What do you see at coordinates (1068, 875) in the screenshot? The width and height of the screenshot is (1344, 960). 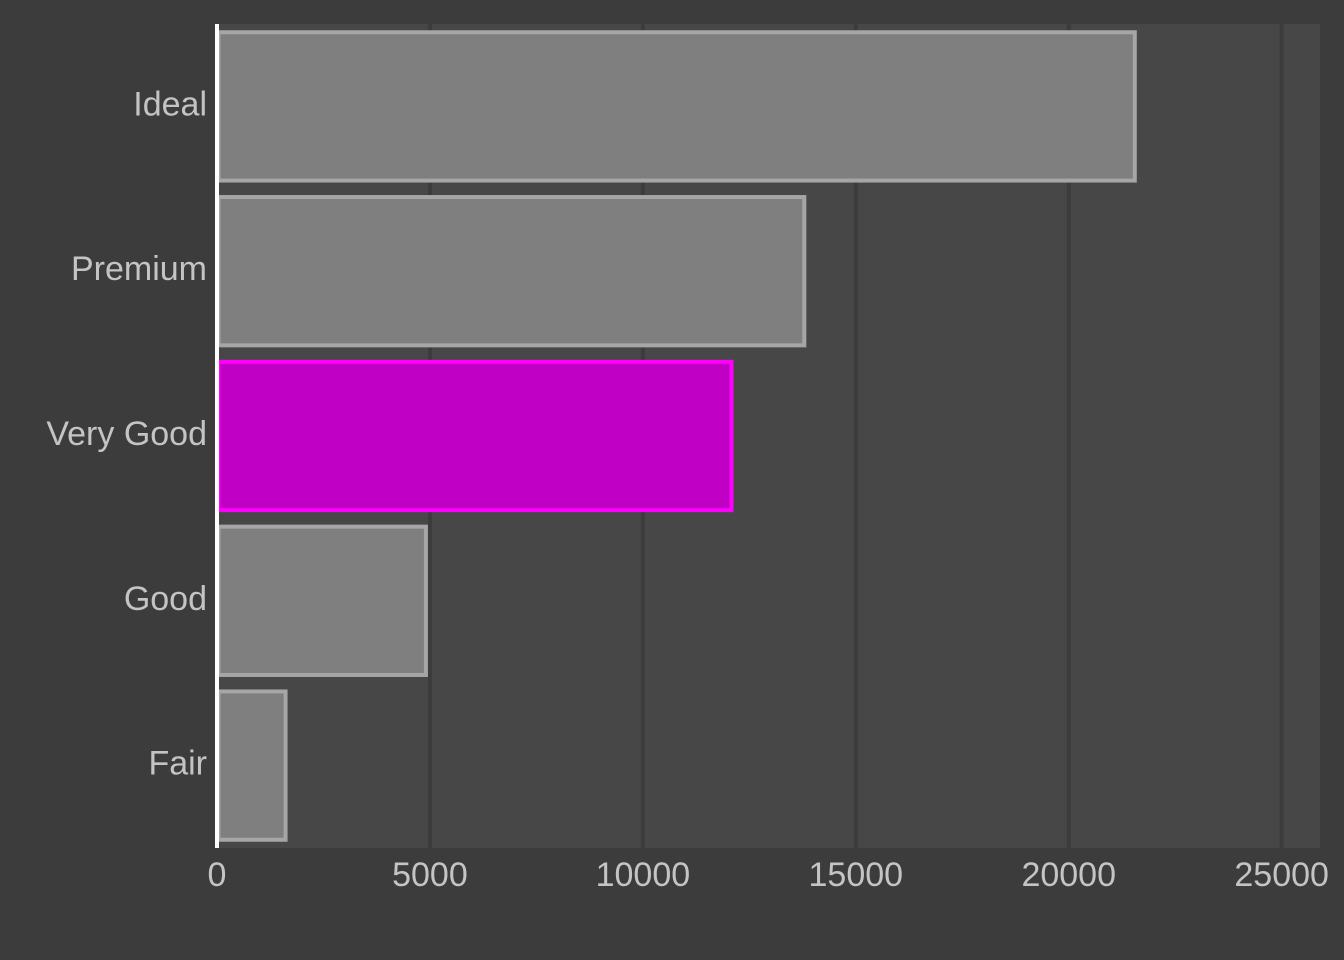 I see `x-tick-label-20000: 20000` at bounding box center [1068, 875].